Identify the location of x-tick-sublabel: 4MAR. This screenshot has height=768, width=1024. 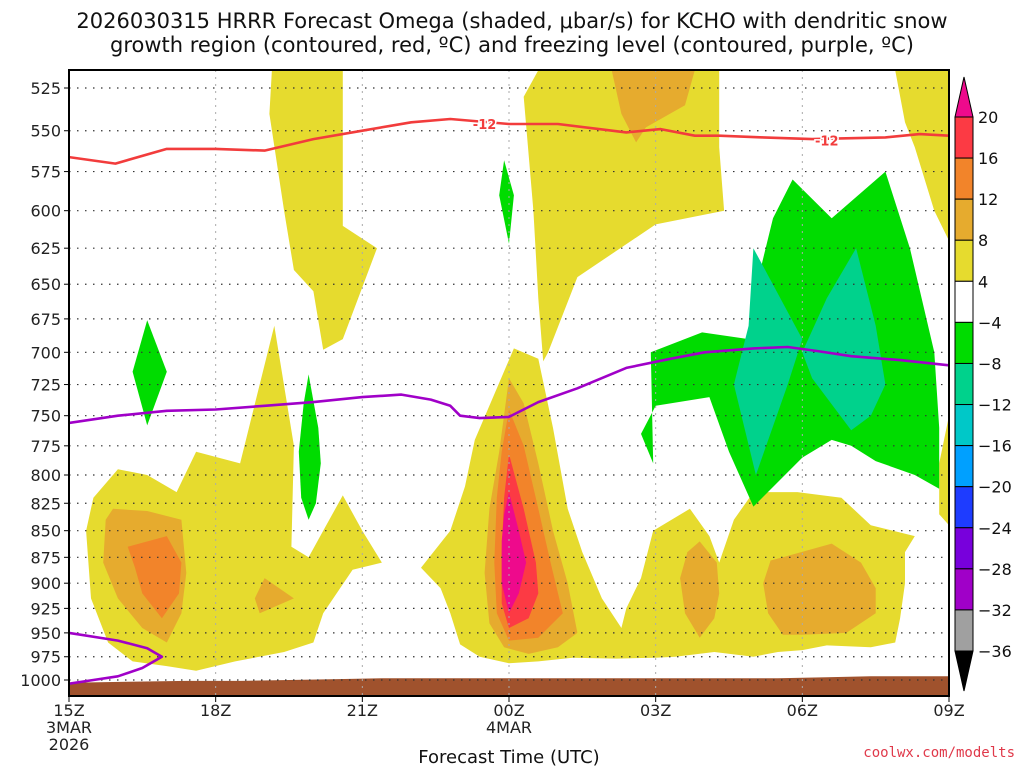
(509, 727).